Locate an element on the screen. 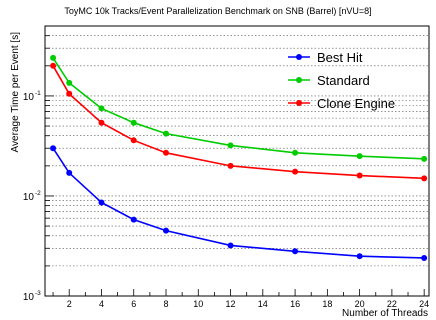 This screenshot has width=436, height=320. x-tick-label: 18 is located at coordinates (327, 304).